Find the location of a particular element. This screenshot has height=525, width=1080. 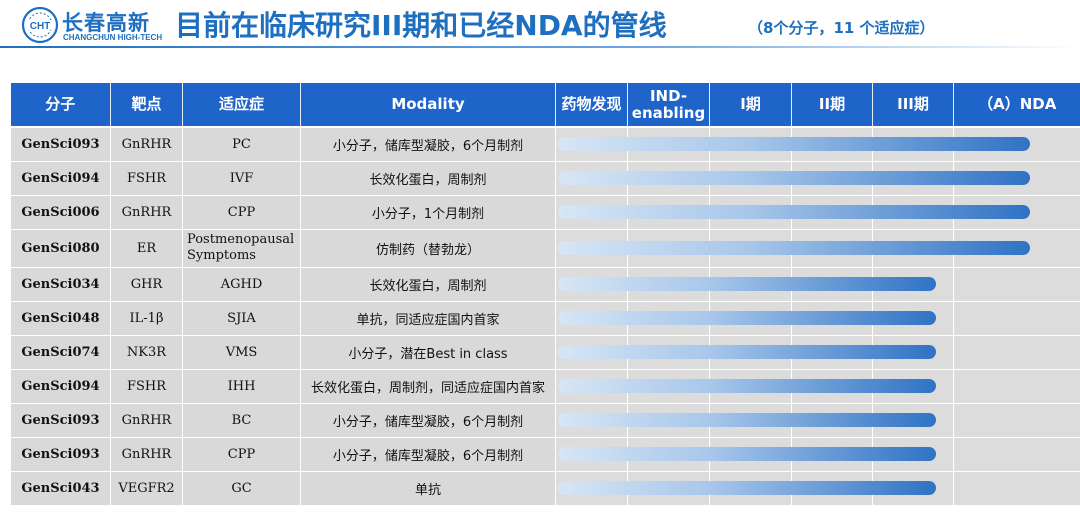

header-molecule: 分子 is located at coordinates (60, 105).